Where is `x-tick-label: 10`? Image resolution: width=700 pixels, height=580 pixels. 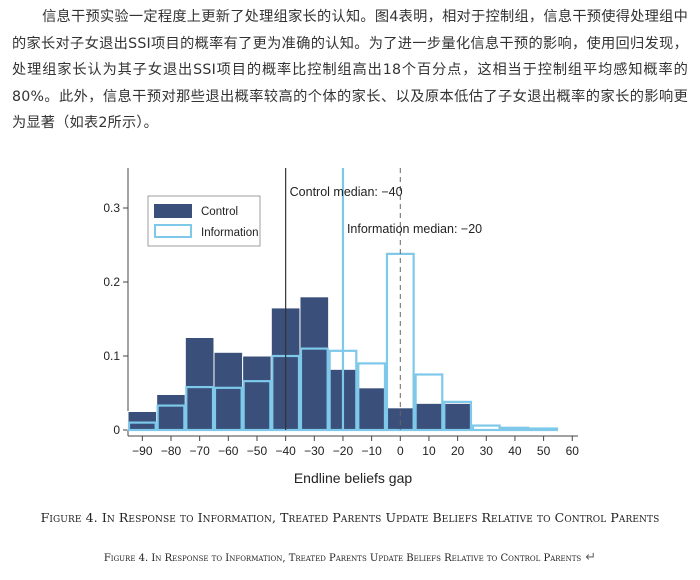
x-tick-label: 10 is located at coordinates (429, 451).